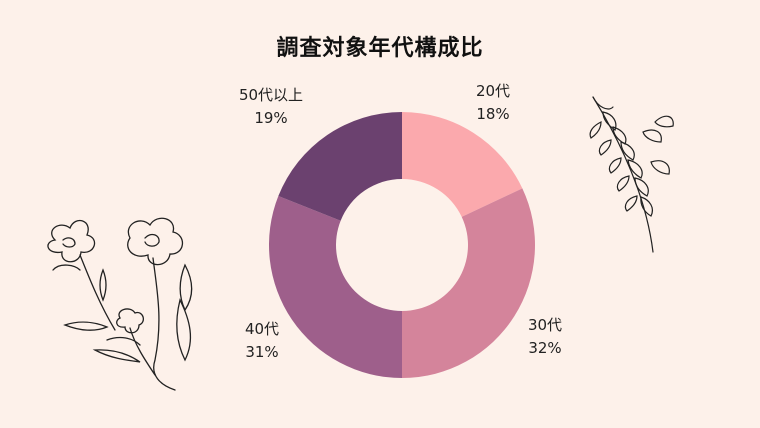  Describe the element at coordinates (271, 107) in the screenshot. I see `slice-label-50s-plus: 50代以上 19%` at that location.